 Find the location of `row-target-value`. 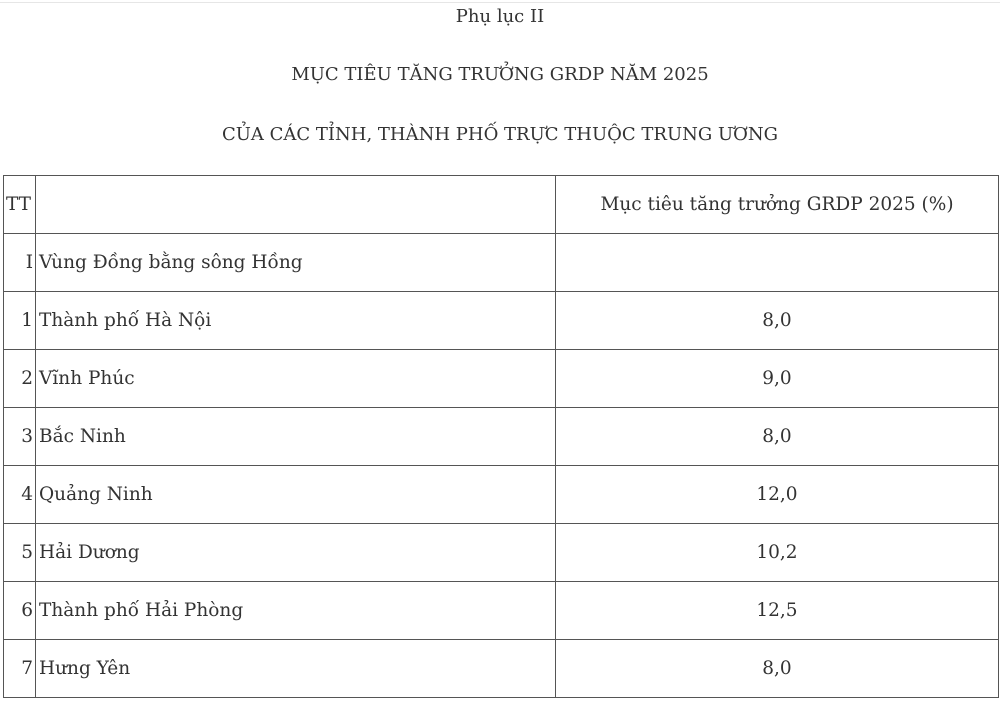

row-target-value is located at coordinates (777, 262).